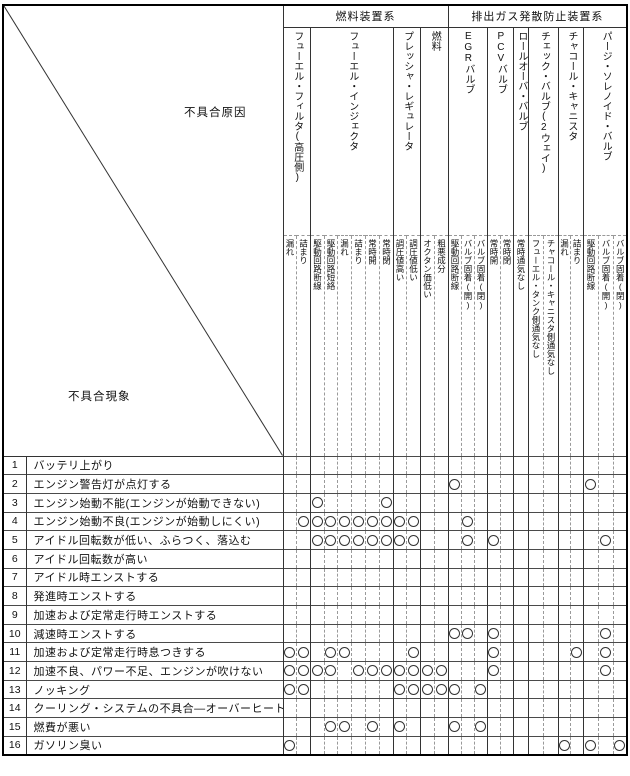 The image size is (630, 776). What do you see at coordinates (315, 577) in the screenshot?
I see `phenomenon-row: 7 アイドル時エンストする` at bounding box center [315, 577].